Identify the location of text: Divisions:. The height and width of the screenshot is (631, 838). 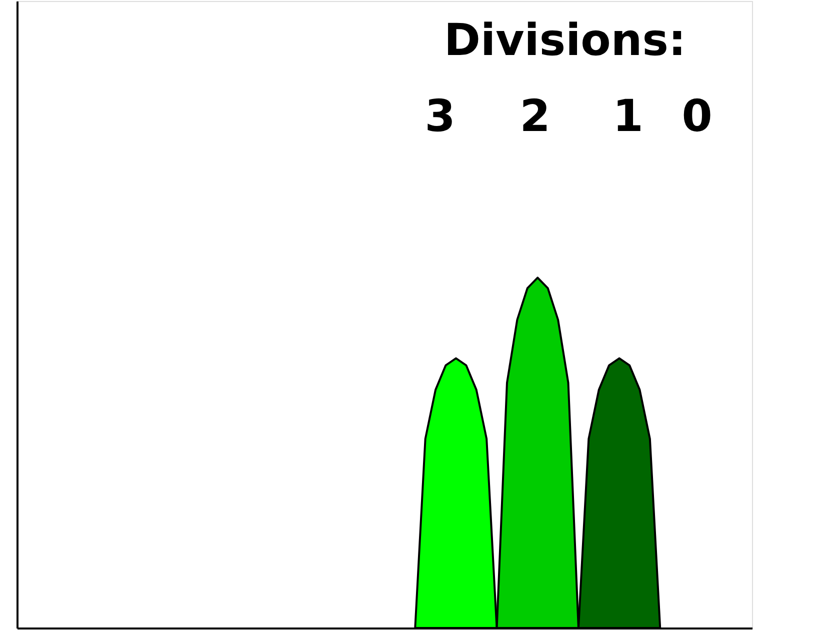
(565, 40).